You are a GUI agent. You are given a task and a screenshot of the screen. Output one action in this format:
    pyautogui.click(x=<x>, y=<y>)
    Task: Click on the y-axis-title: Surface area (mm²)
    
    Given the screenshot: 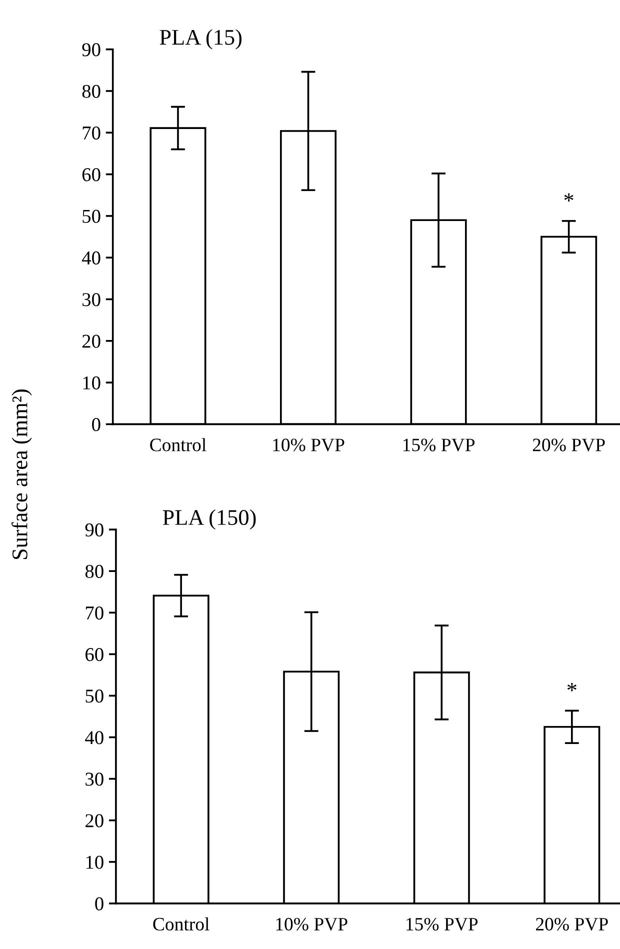 What is the action you would take?
    pyautogui.click(x=22, y=474)
    